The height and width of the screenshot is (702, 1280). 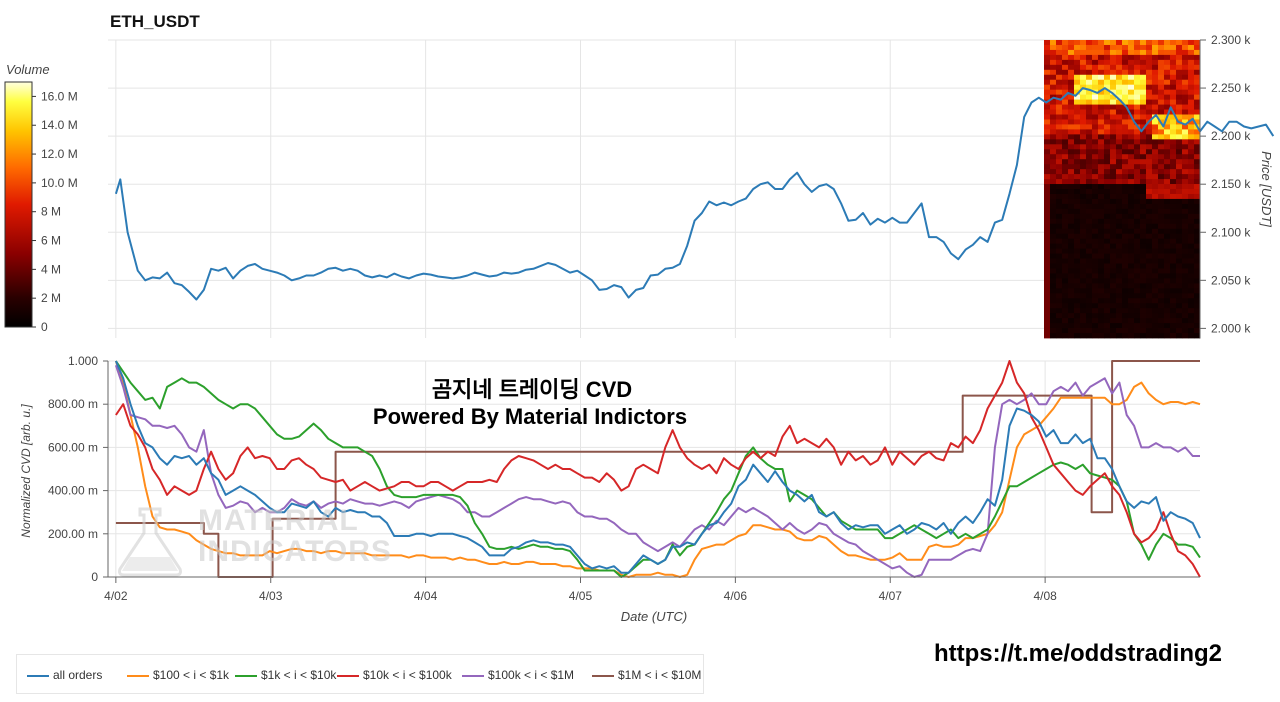 I want to click on legend-swatch, so click(x=473, y=675).